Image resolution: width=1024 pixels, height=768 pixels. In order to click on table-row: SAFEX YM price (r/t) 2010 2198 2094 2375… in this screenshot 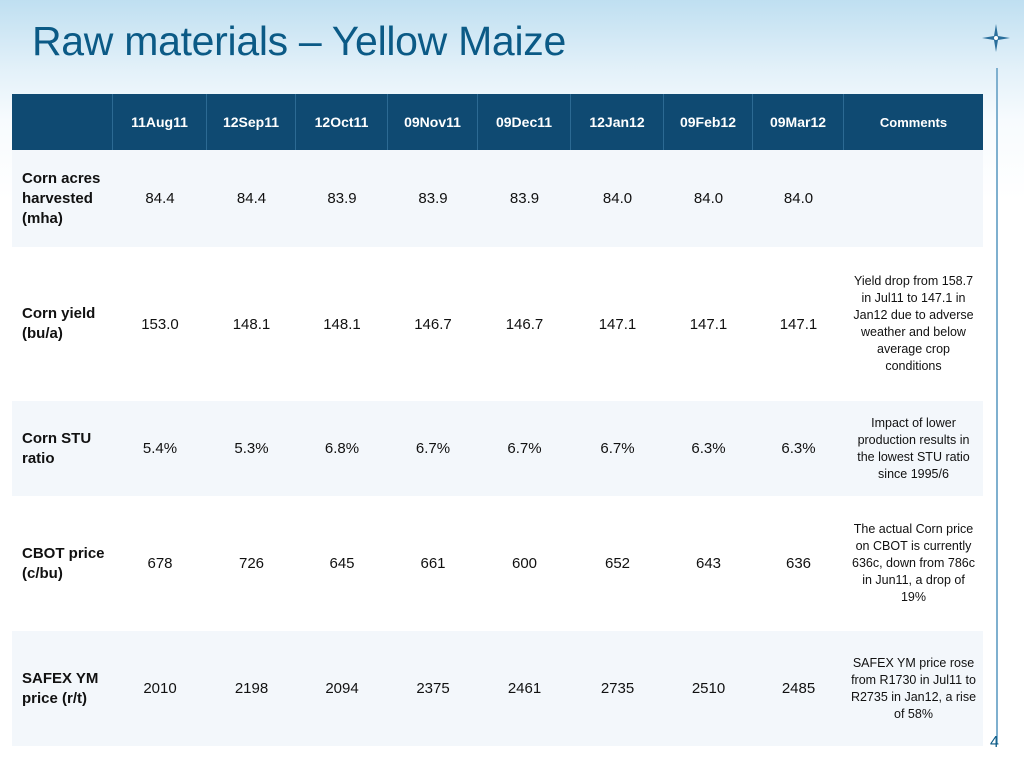, I will do `click(497, 688)`.